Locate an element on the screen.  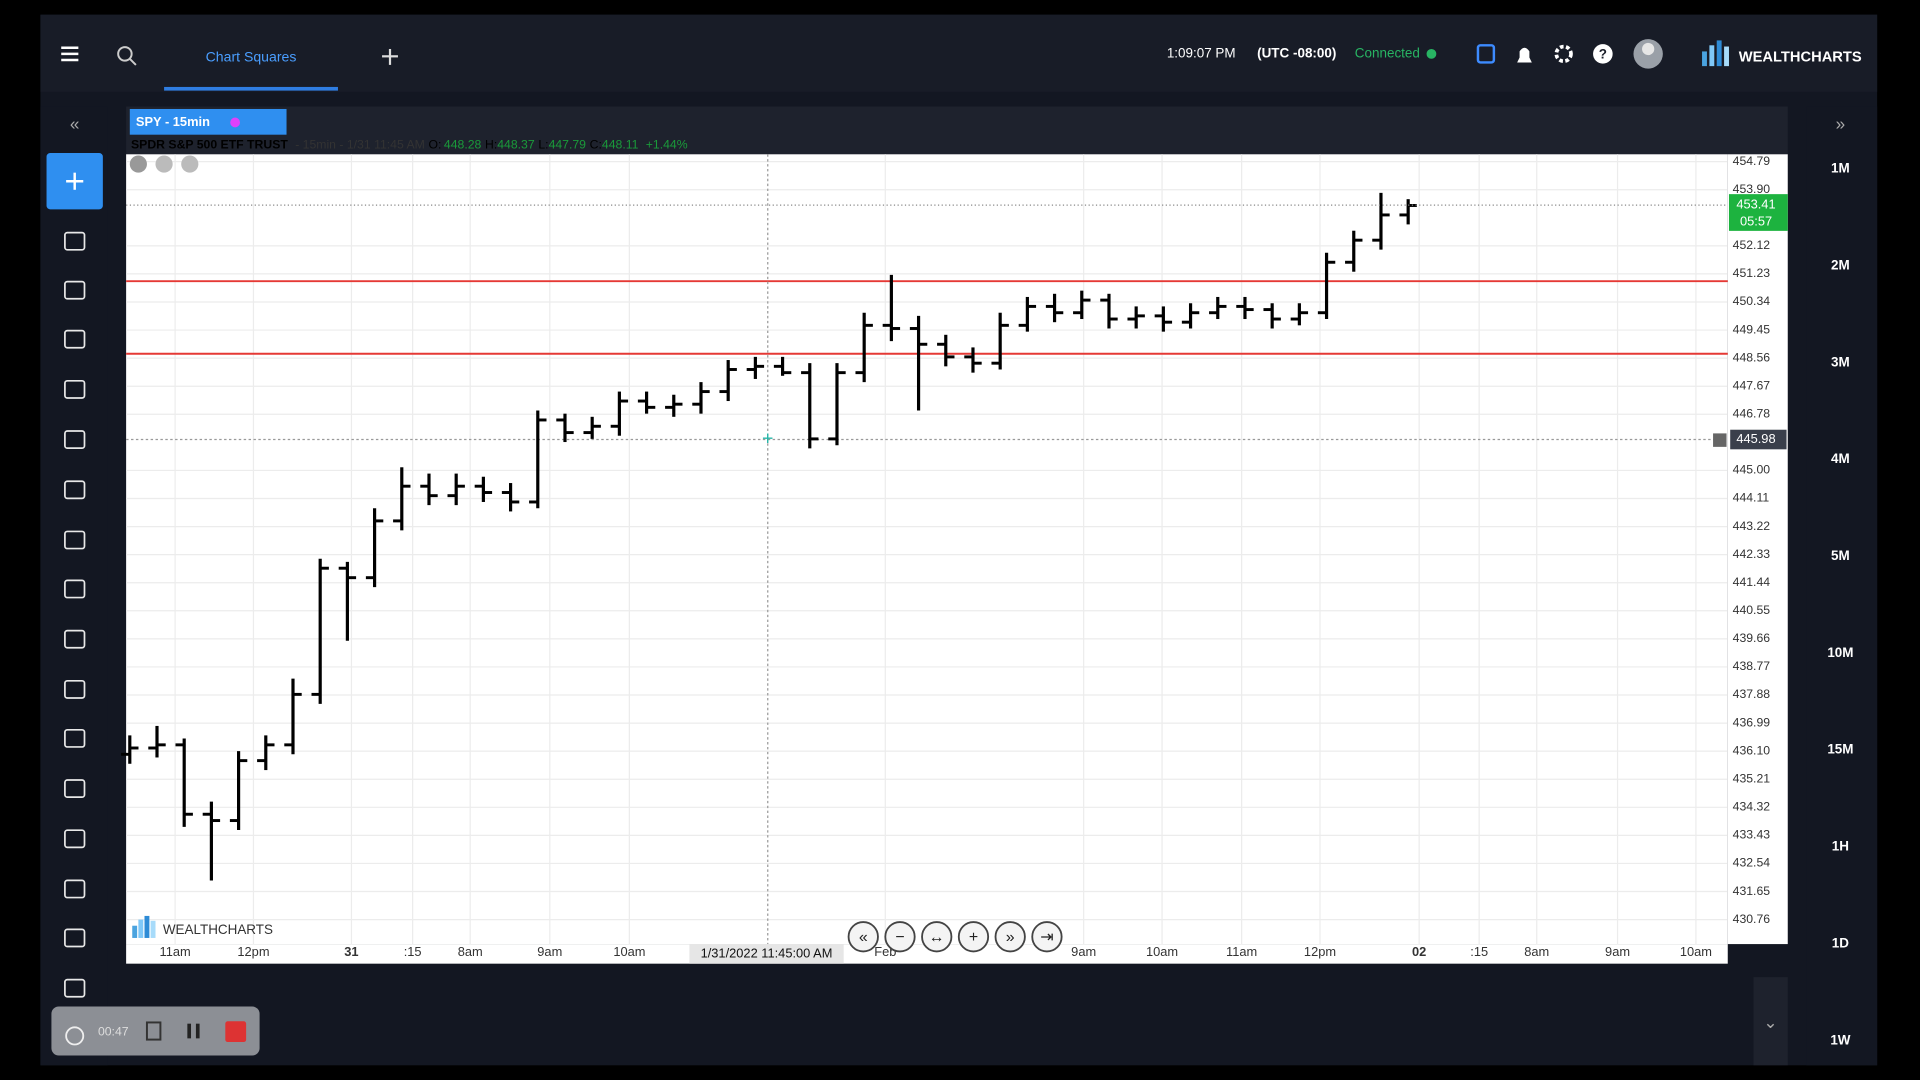
recorder-widget is located at coordinates (155, 1031).